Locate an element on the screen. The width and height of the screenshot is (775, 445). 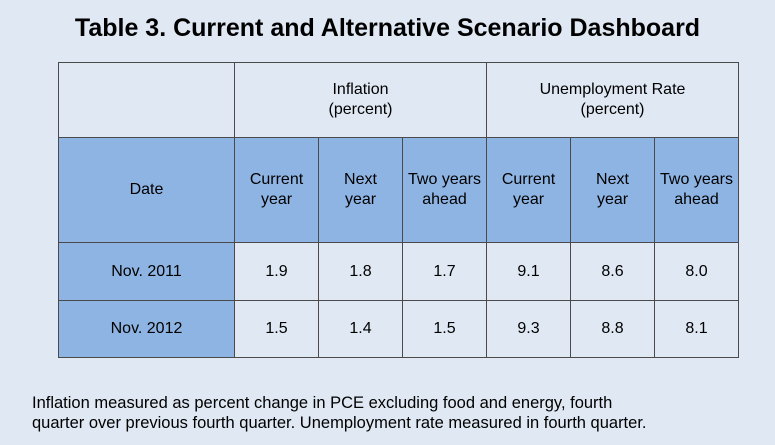
inflation-header-line2: (percent) is located at coordinates (360, 109).